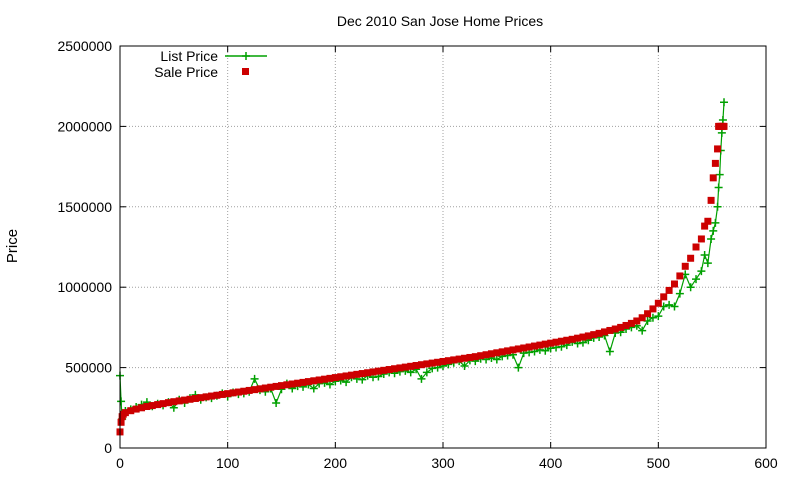  Describe the element at coordinates (551, 463) in the screenshot. I see `x-tick-label: 400` at that location.